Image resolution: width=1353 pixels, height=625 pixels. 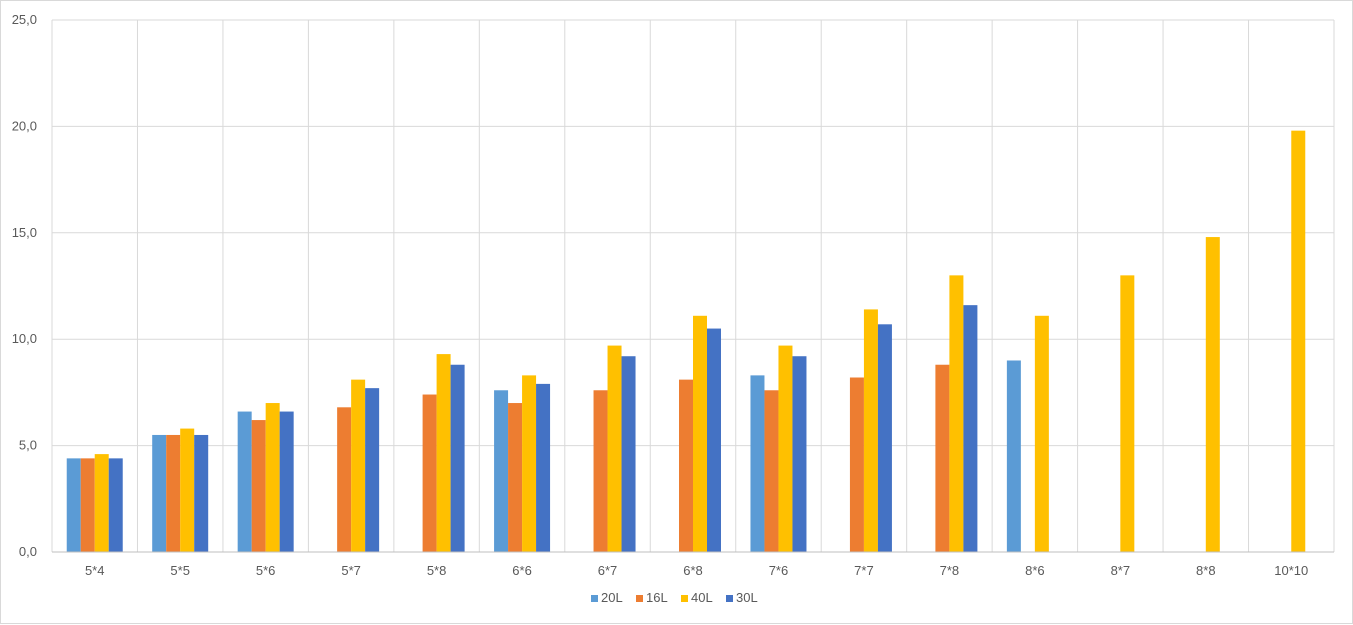 What do you see at coordinates (639, 598) in the screenshot?
I see `legend-swatch-16L` at bounding box center [639, 598].